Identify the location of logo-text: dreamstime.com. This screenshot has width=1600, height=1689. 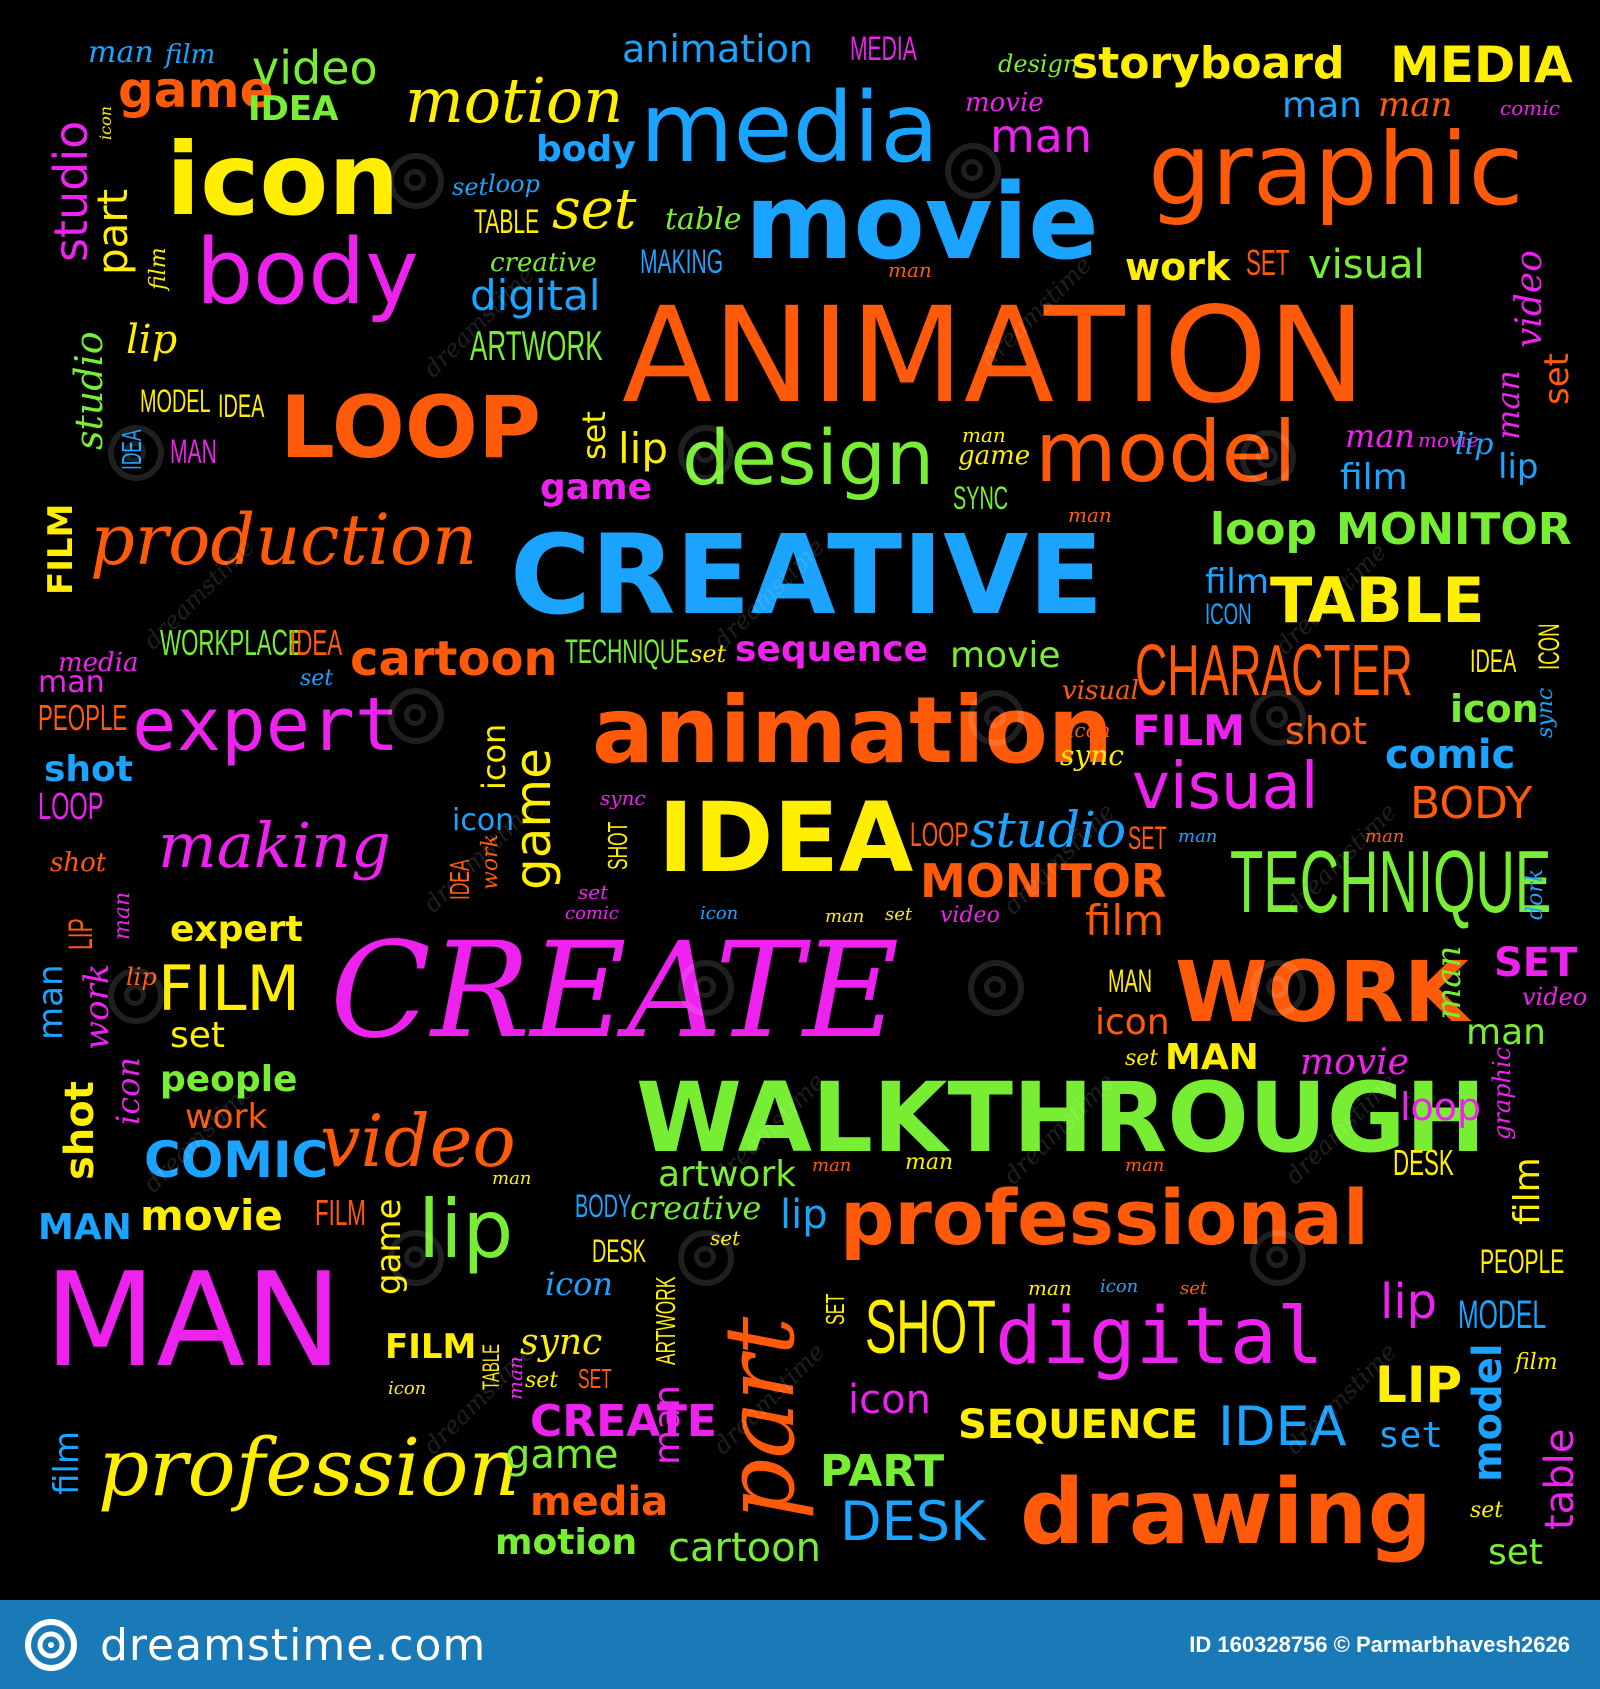
(293, 1645).